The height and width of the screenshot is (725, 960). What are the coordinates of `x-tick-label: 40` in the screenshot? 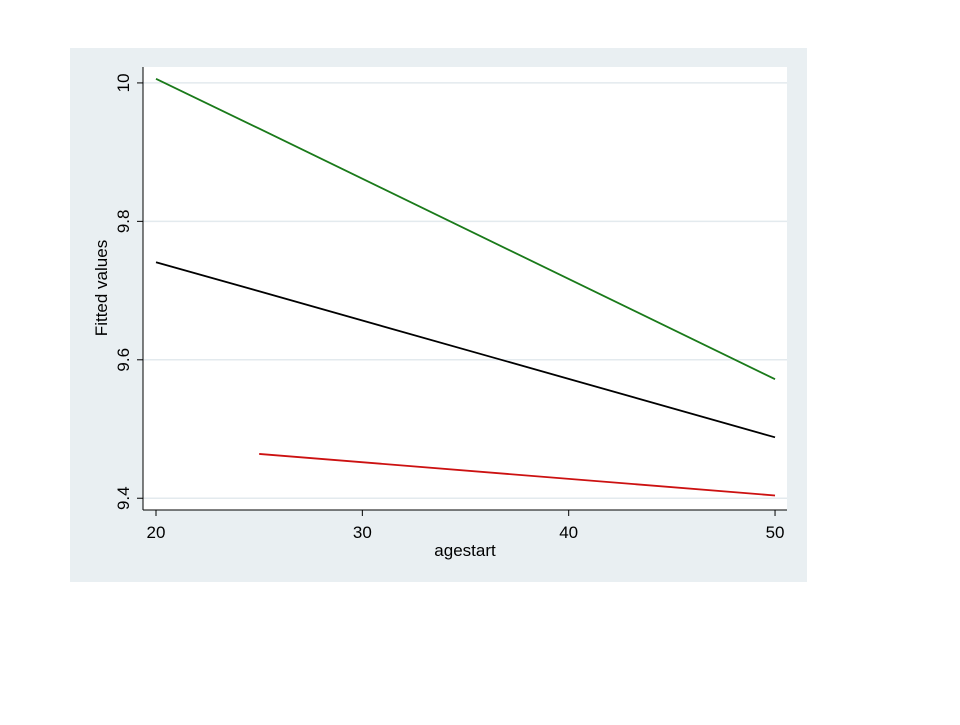 It's located at (568, 532).